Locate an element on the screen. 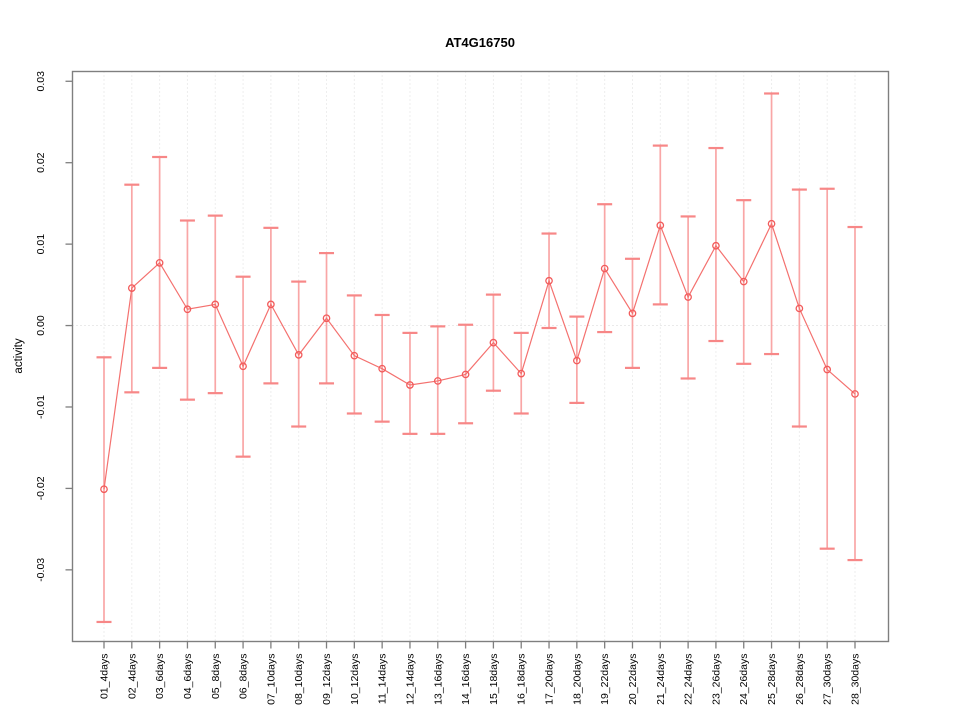 This screenshot has height=720, width=960. x-tick-label: 25_28days is located at coordinates (772, 679).